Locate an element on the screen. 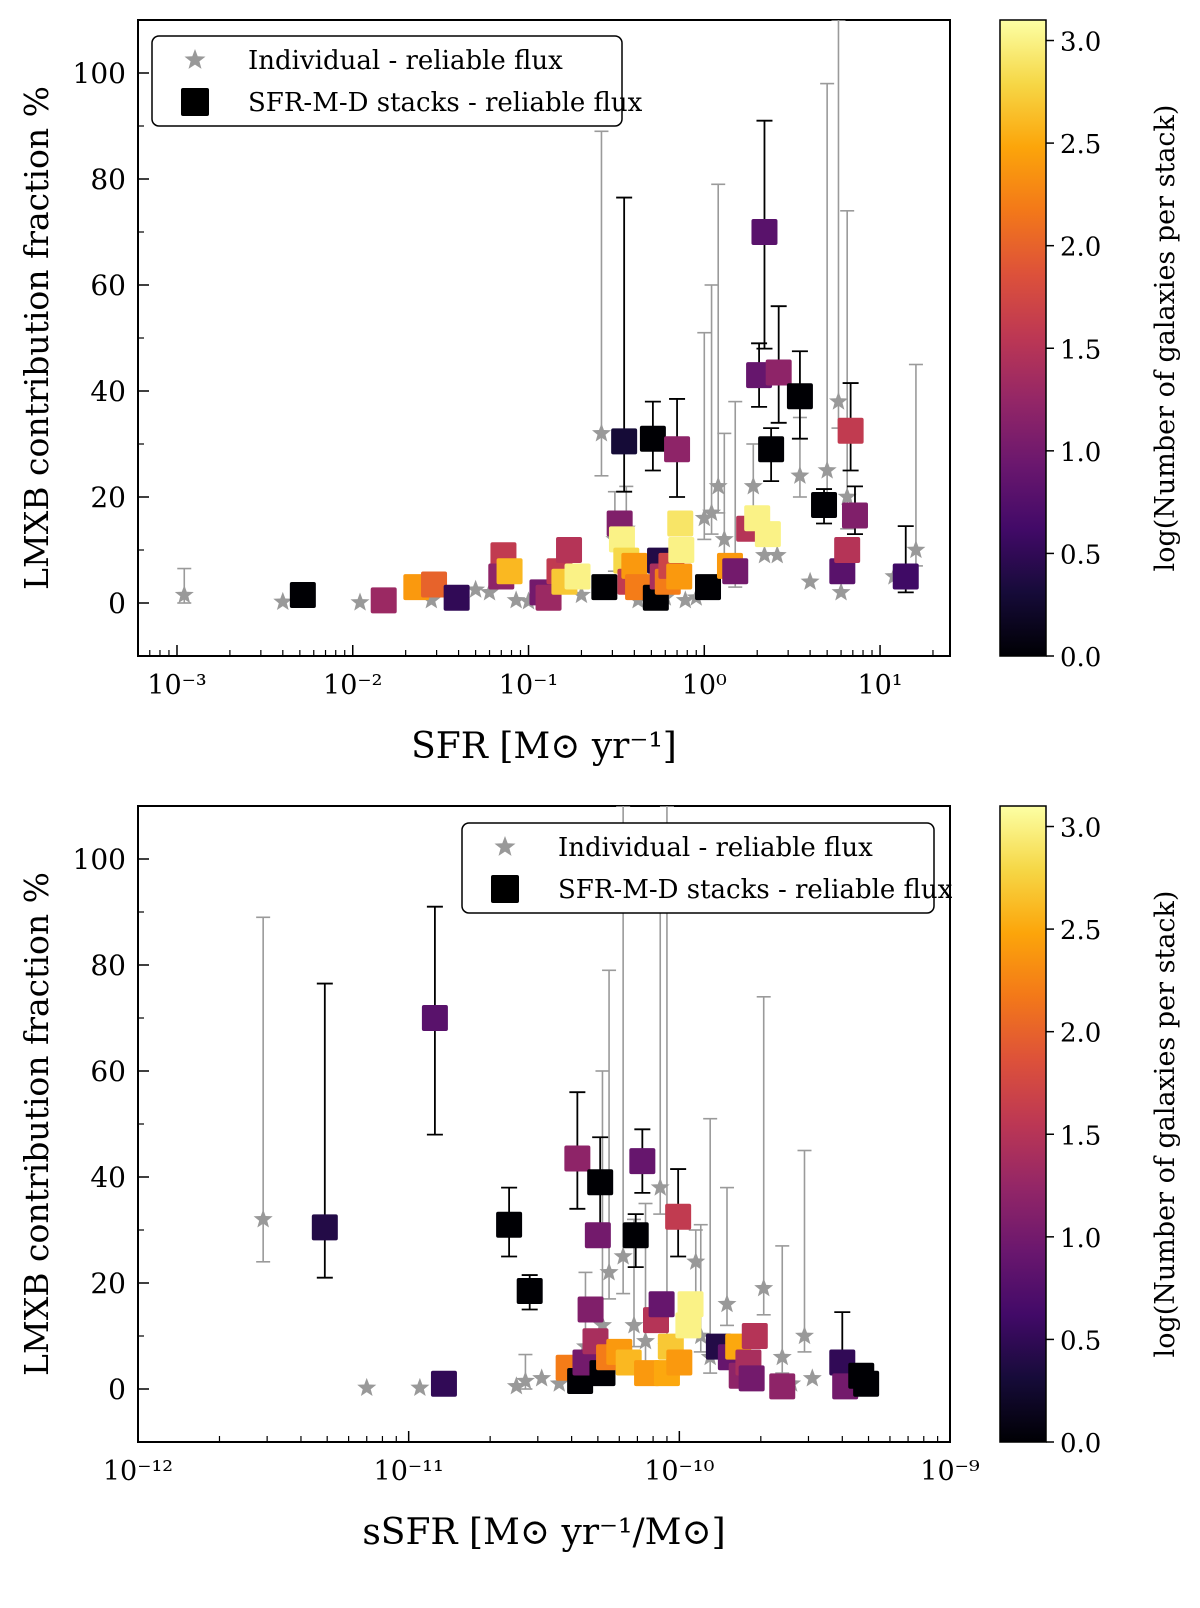 Image resolution: width=1200 pixels, height=1608 pixels. x-tick-label: 10⁻¹² is located at coordinates (138, 1471).